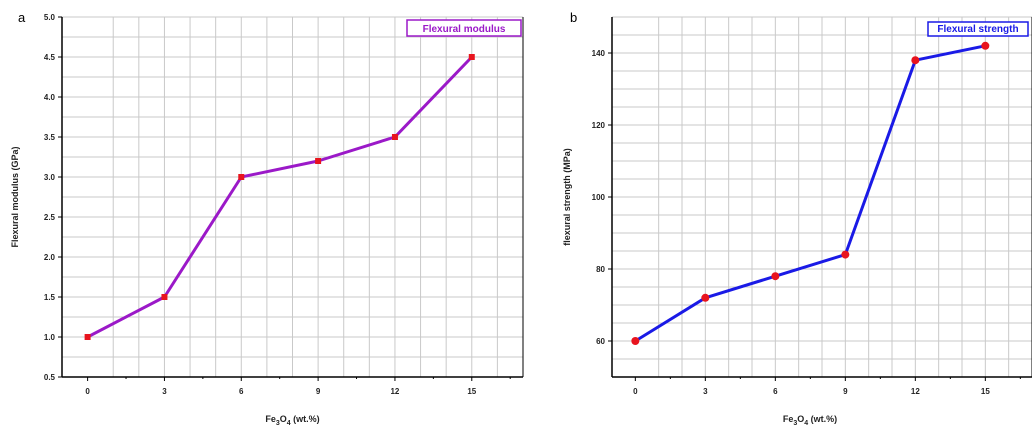 This screenshot has width=1032, height=433. Describe the element at coordinates (22, 17) in the screenshot. I see `panel-letter: a` at that location.